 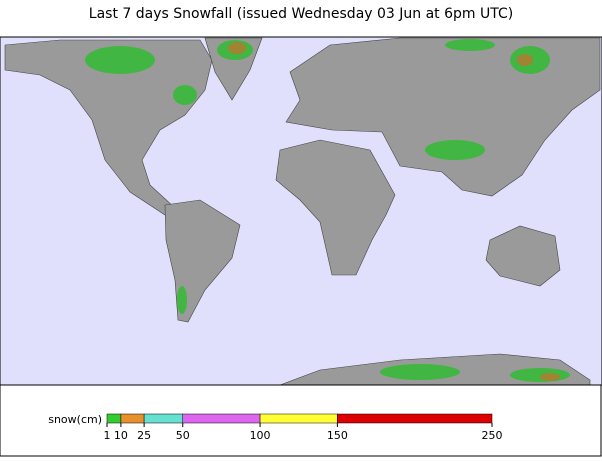 What do you see at coordinates (303, 427) in the screenshot?
I see `colorbar: 1 10 25 50 100 150 250` at bounding box center [303, 427].